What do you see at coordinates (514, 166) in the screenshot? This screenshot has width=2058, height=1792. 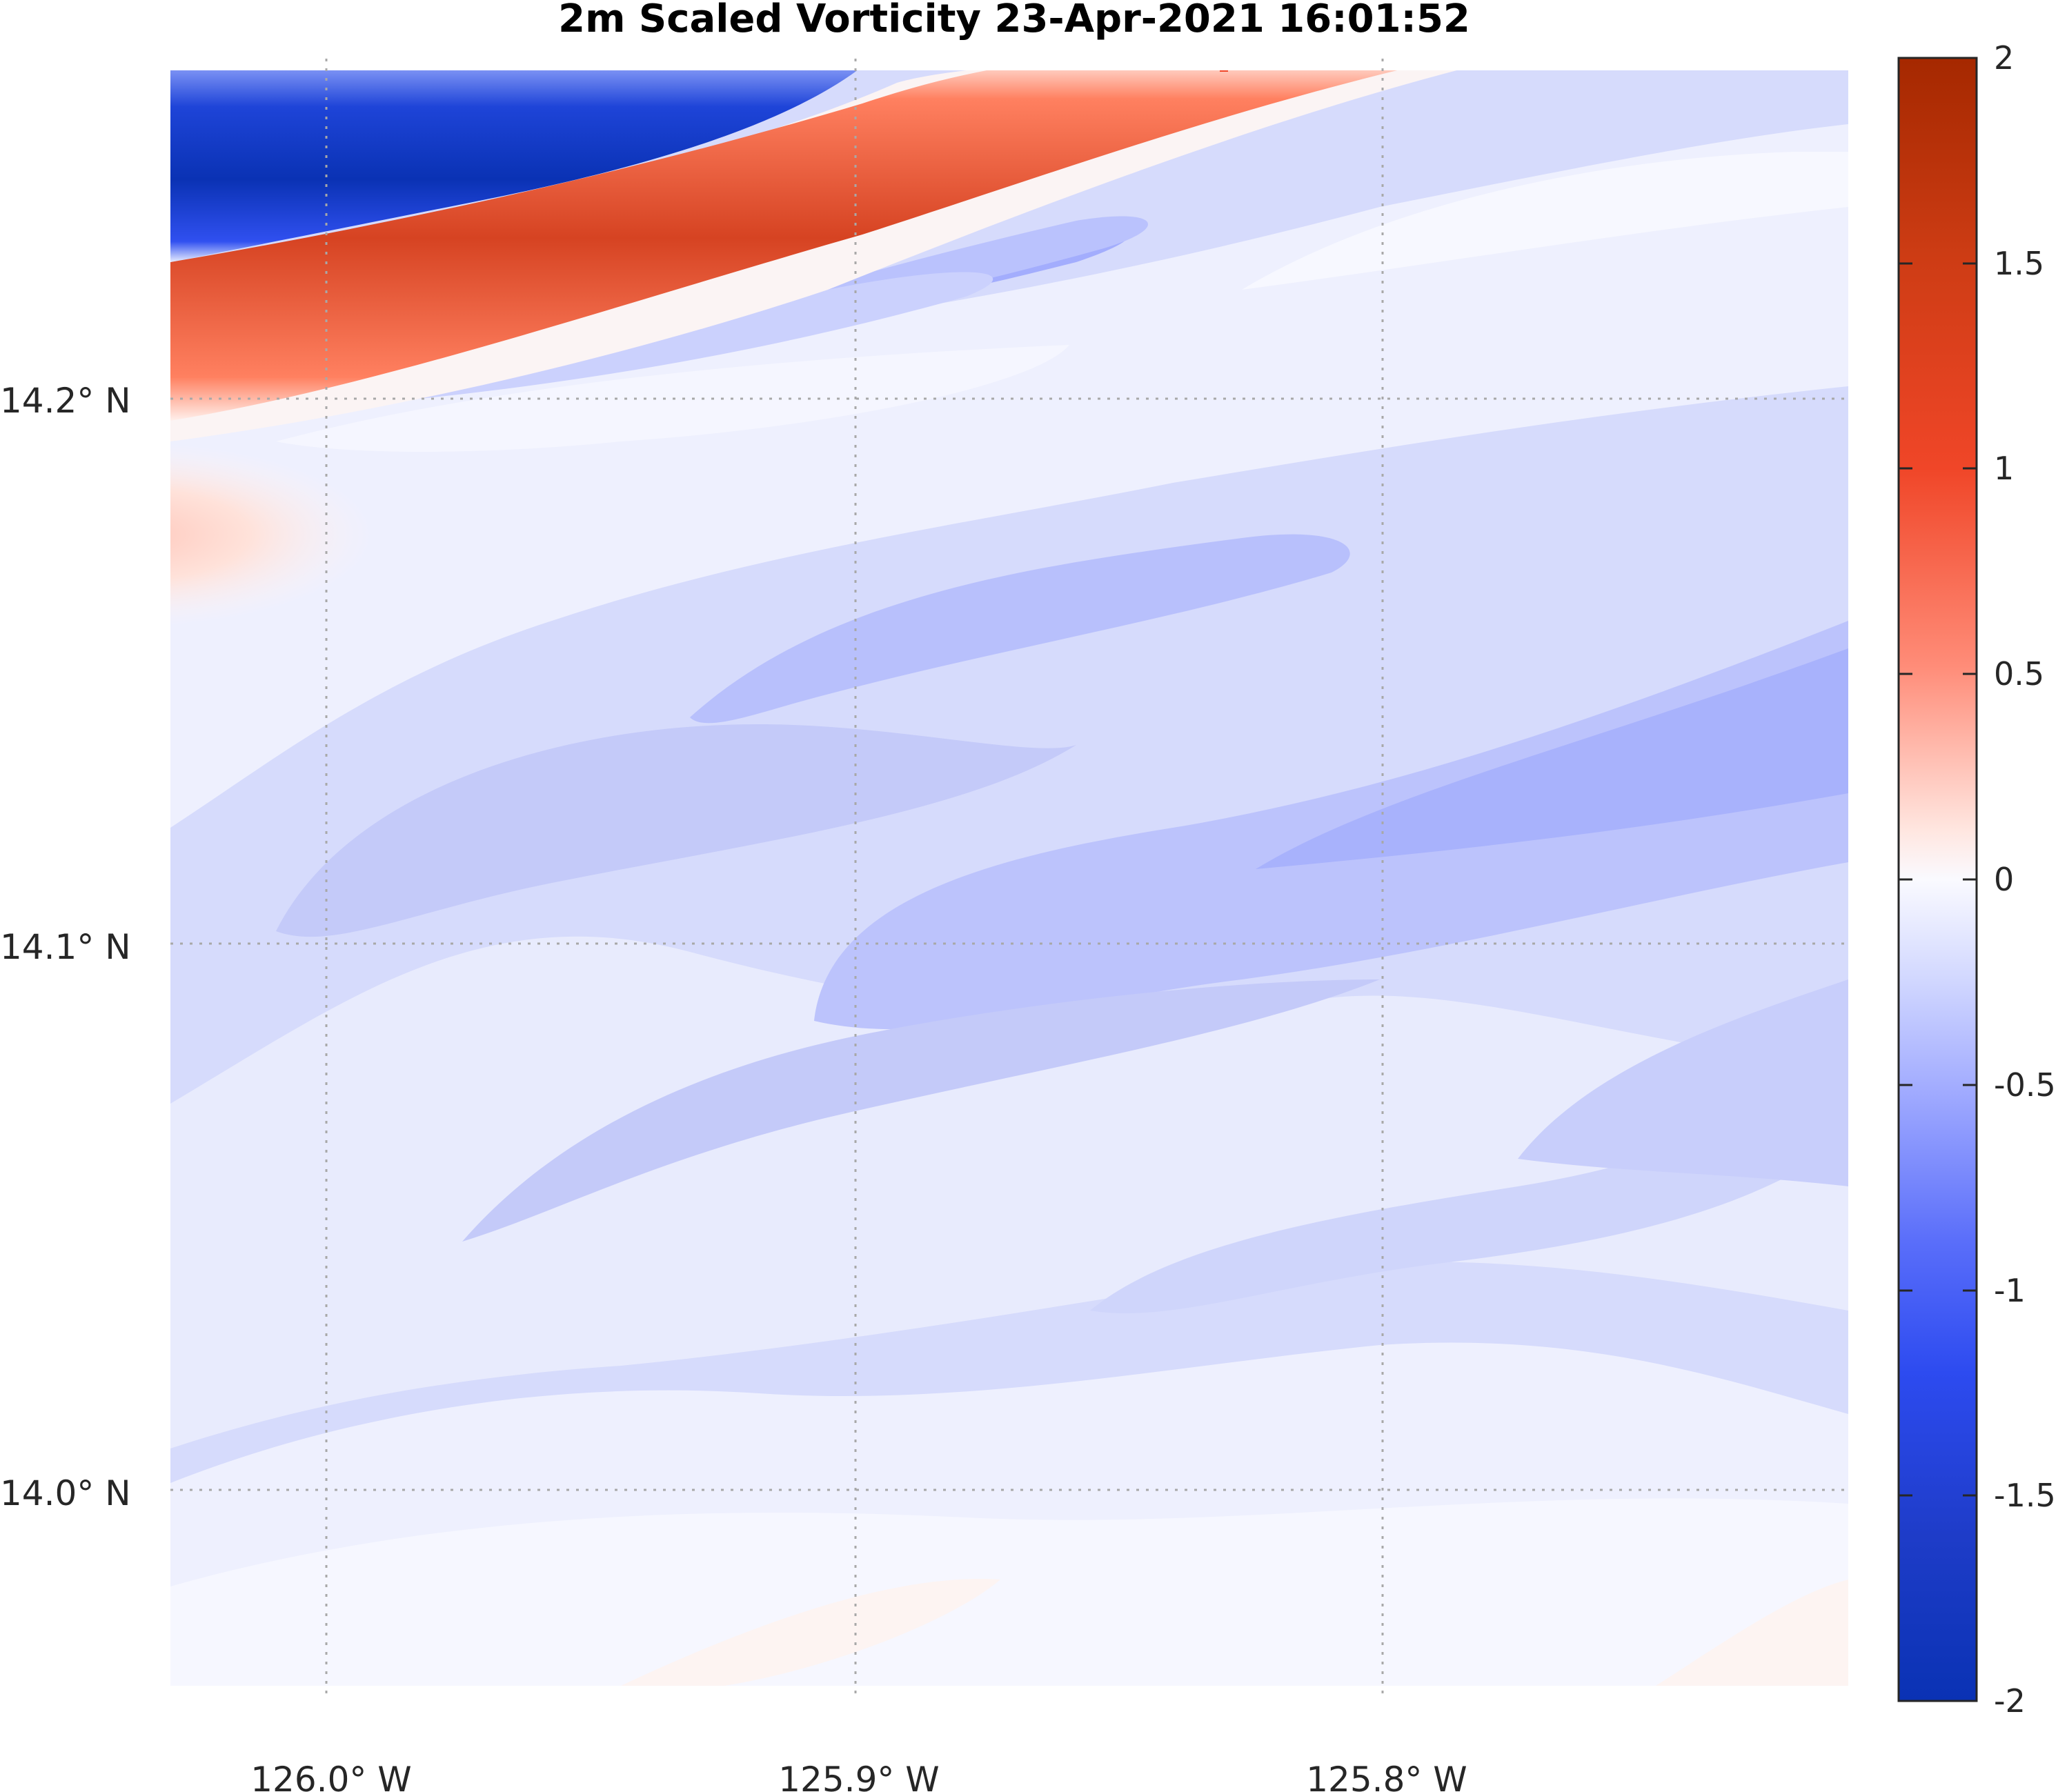 I see `negative-vorticity-band` at bounding box center [514, 166].